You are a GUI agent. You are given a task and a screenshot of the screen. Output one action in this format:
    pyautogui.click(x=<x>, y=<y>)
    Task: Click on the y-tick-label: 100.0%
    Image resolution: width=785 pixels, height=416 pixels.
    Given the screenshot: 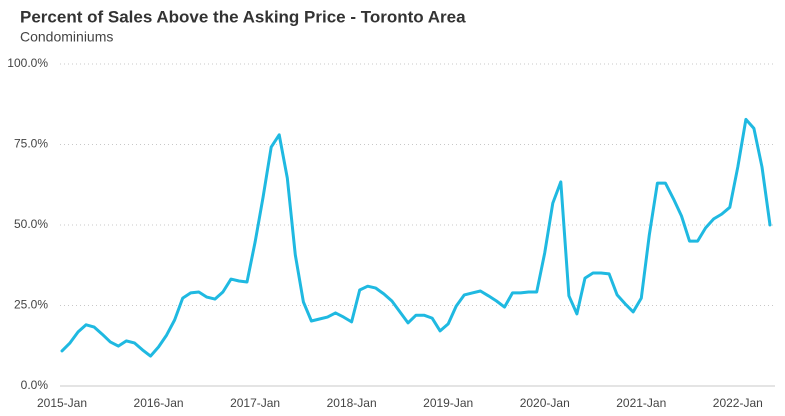 What is the action you would take?
    pyautogui.click(x=27, y=63)
    